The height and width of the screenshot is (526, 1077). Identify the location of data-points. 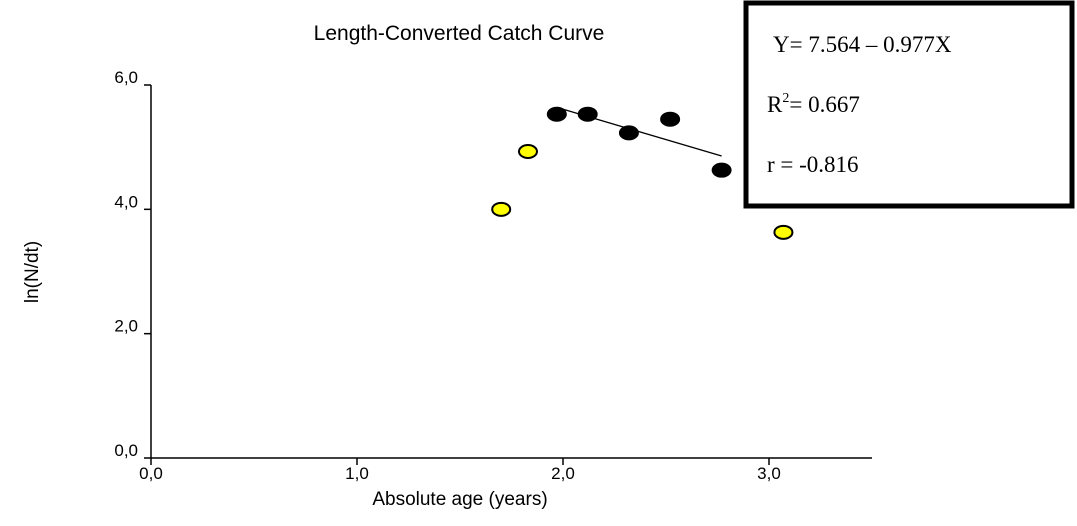
(642, 173).